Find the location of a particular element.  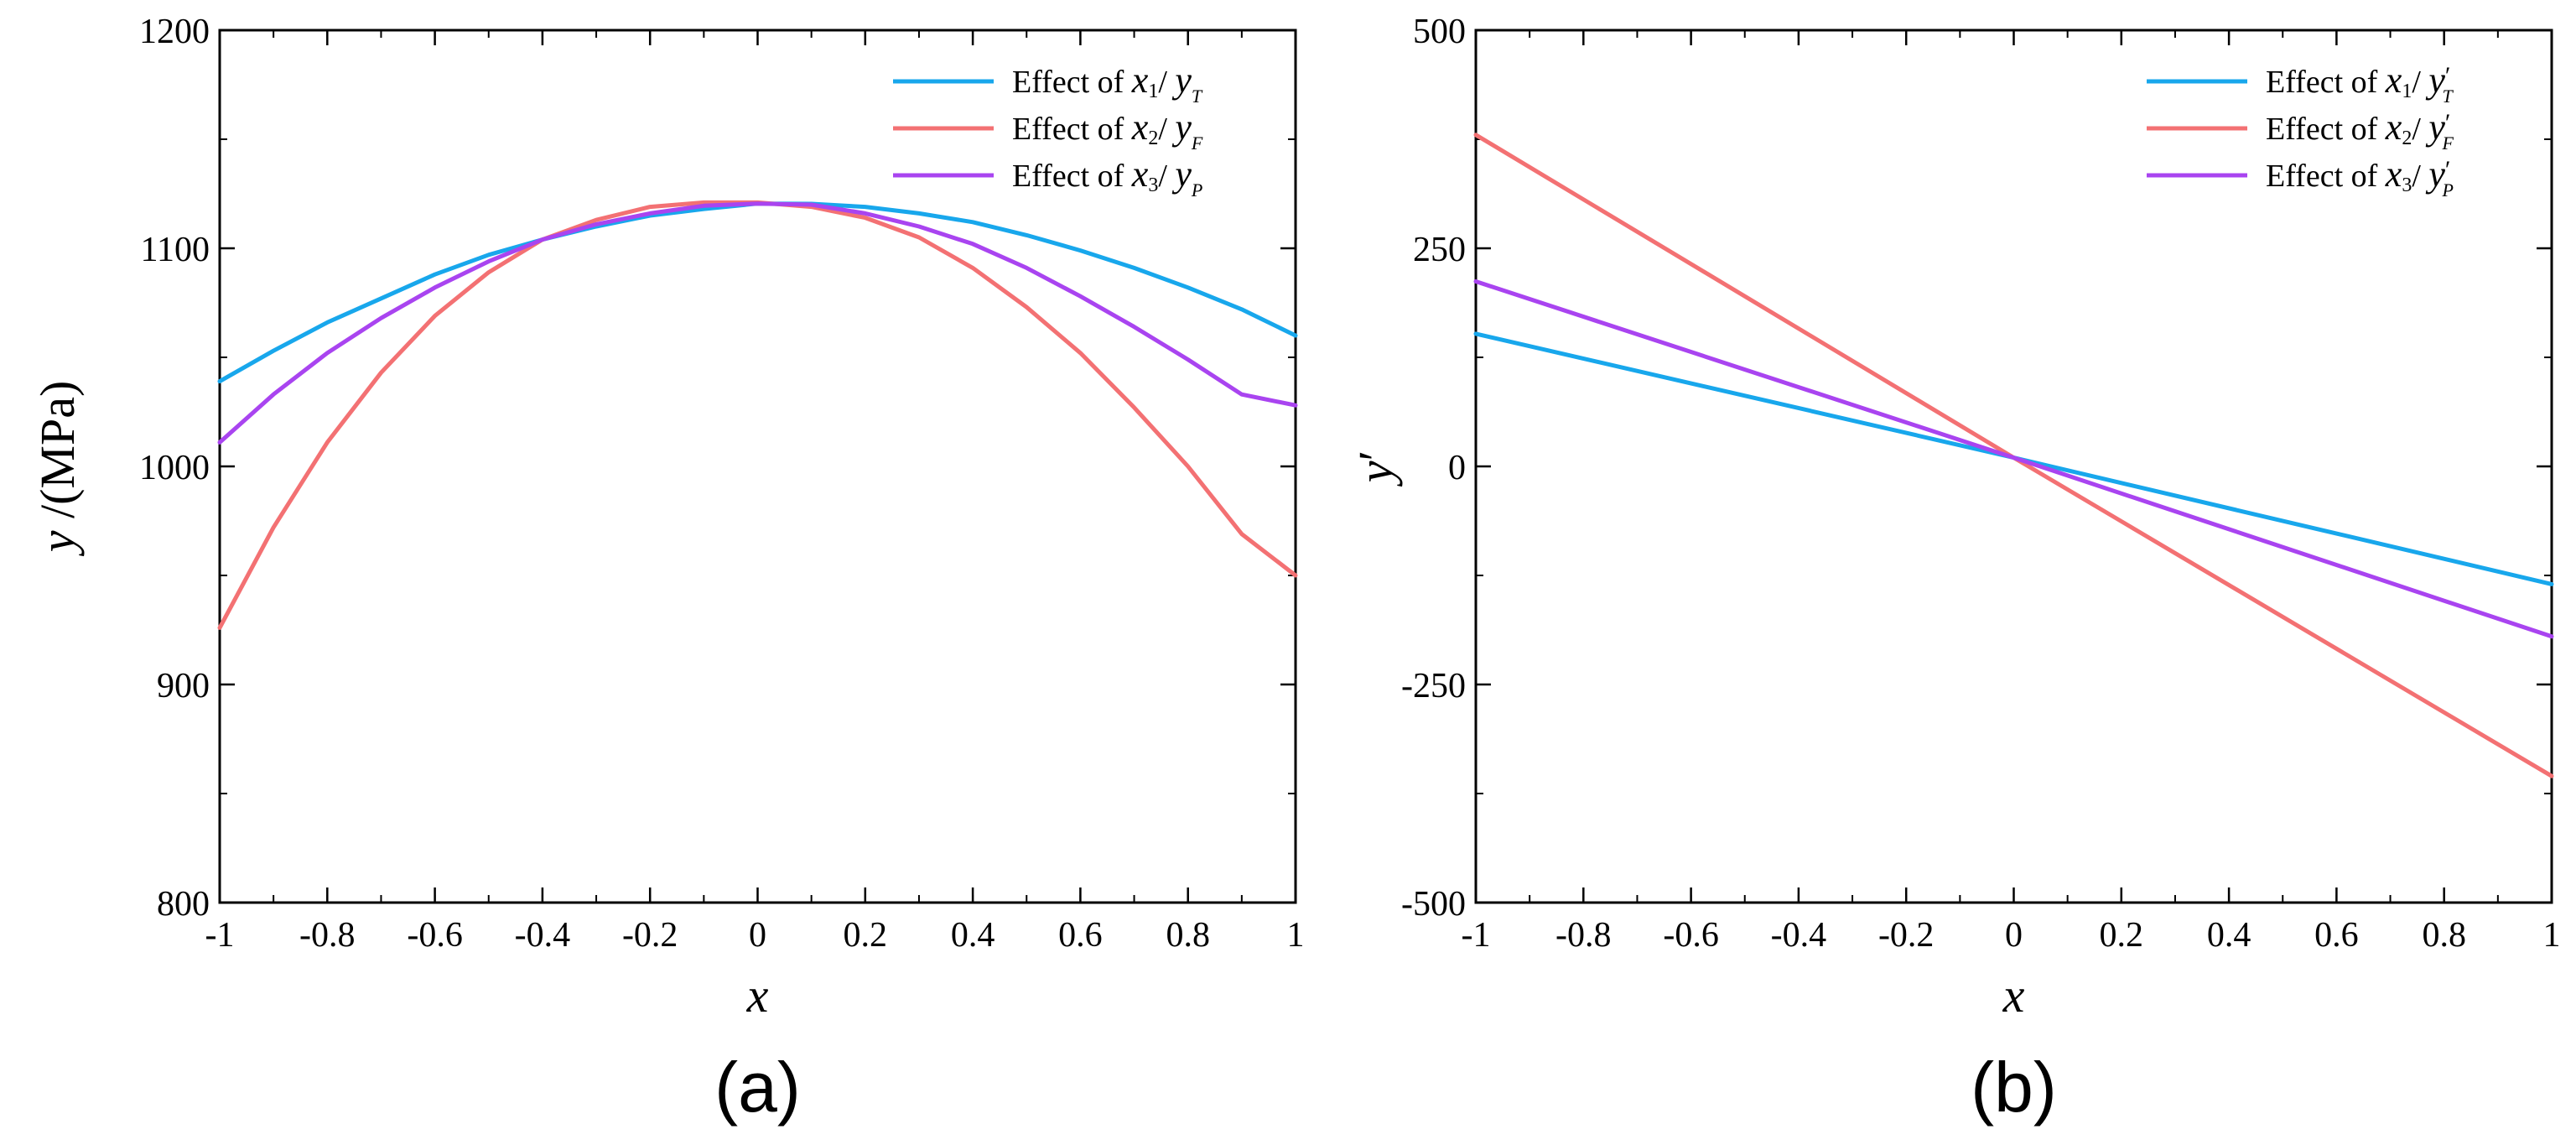

legend-label: Effect of x2/ yF is located at coordinates (1107, 131).